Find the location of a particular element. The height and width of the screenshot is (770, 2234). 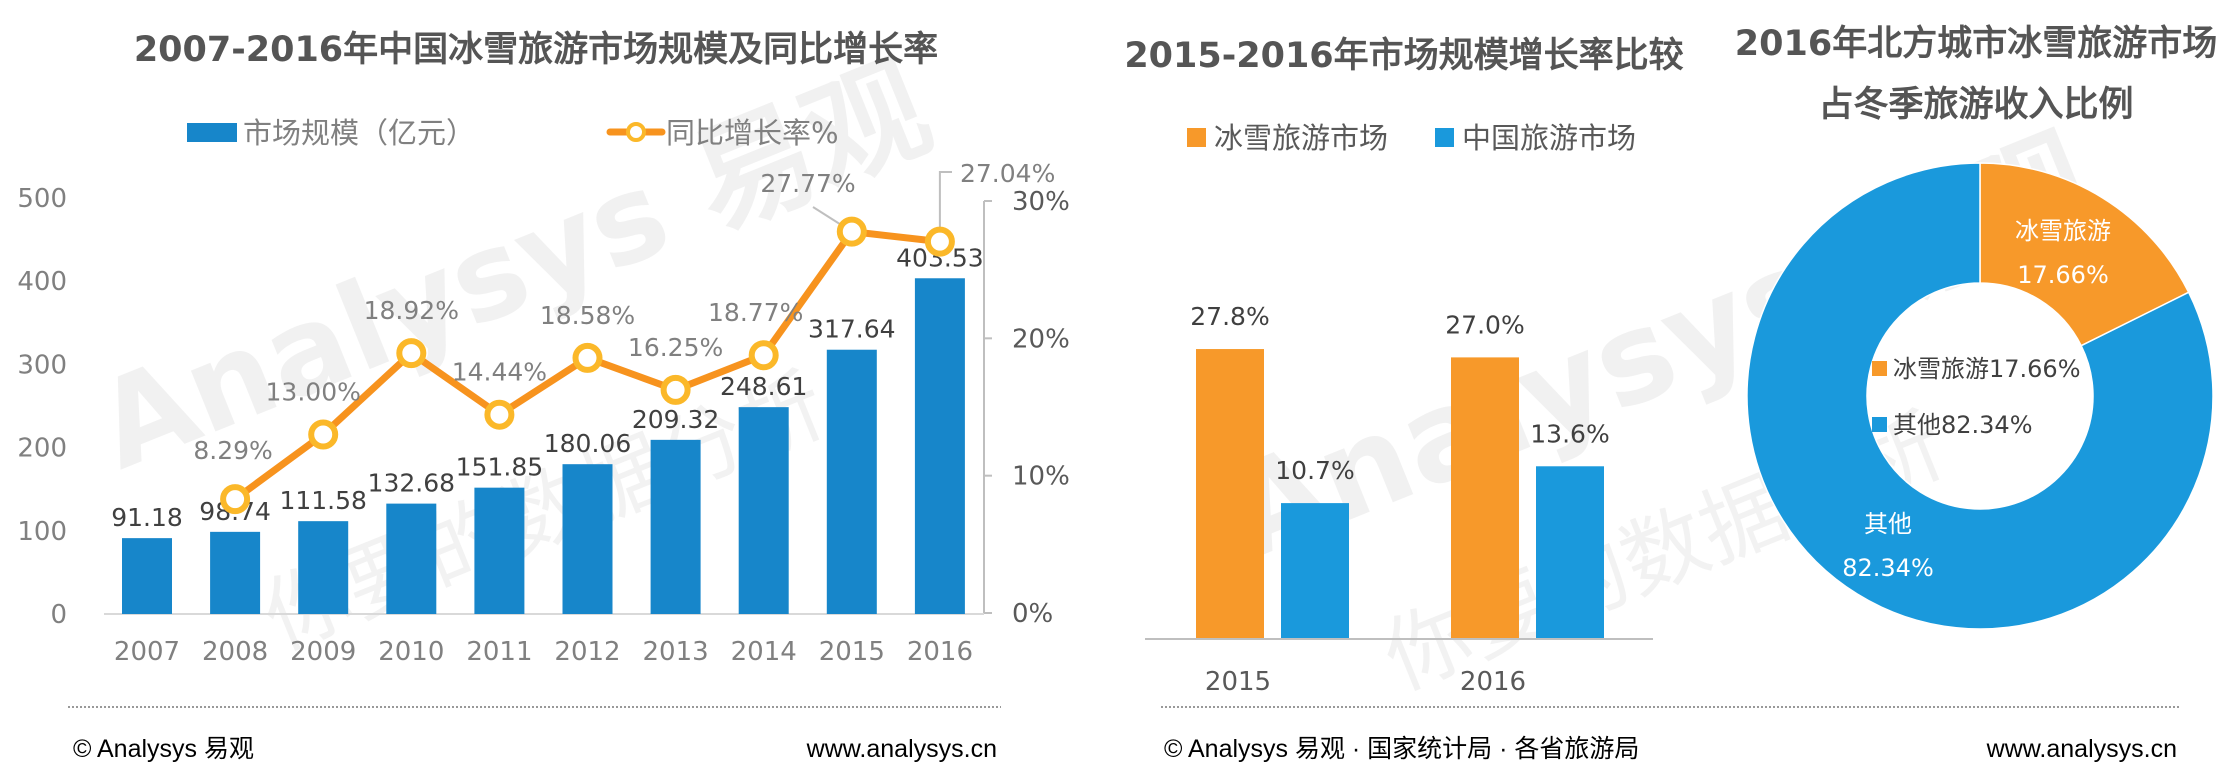

chart3-center-legend: 冰雪旅游17.66% 其他82.34% is located at coordinates (1976, 397).